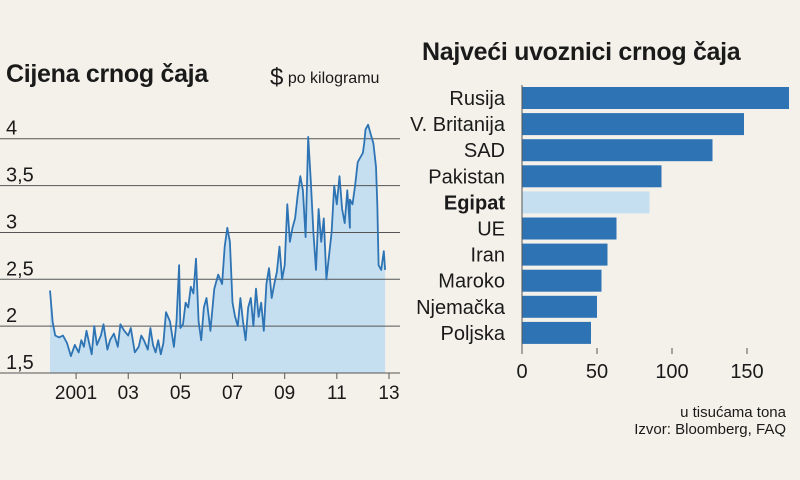 Image resolution: width=800 pixels, height=480 pixels. Describe the element at coordinates (521, 372) in the screenshot. I see `bar-x-tick-label: 0` at that location.